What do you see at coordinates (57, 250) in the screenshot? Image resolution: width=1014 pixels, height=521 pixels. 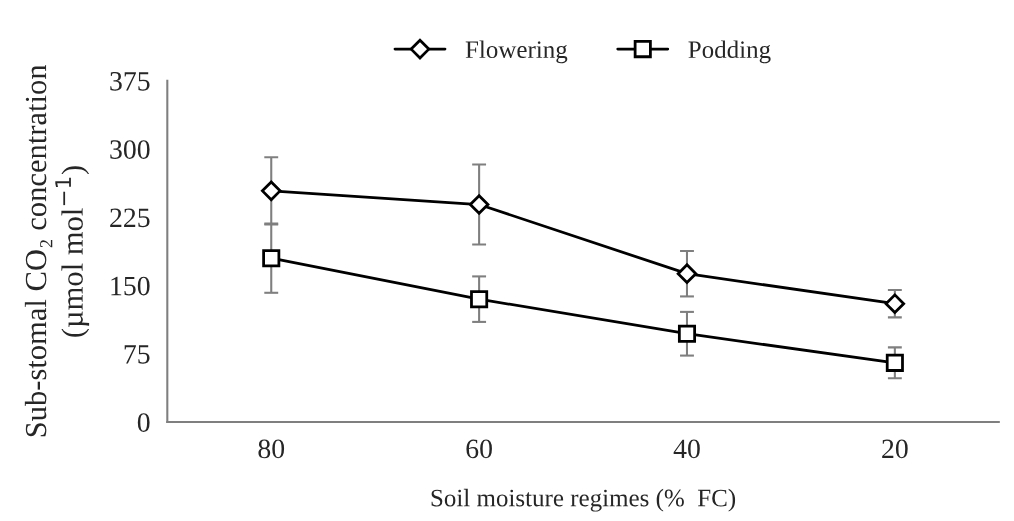 I see `y-axis-title: Sub-stomal CO₂ concentration (µmol mol$^{−1}$)` at bounding box center [57, 250].